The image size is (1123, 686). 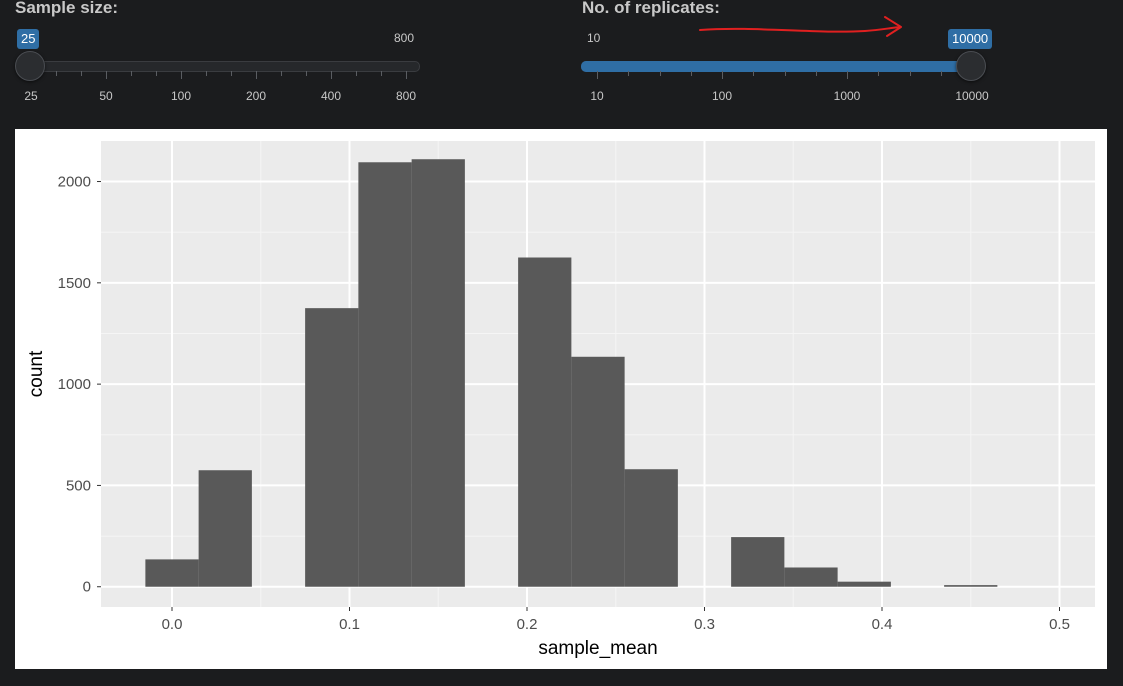 I want to click on replicates-slider-handle, so click(x=971, y=66).